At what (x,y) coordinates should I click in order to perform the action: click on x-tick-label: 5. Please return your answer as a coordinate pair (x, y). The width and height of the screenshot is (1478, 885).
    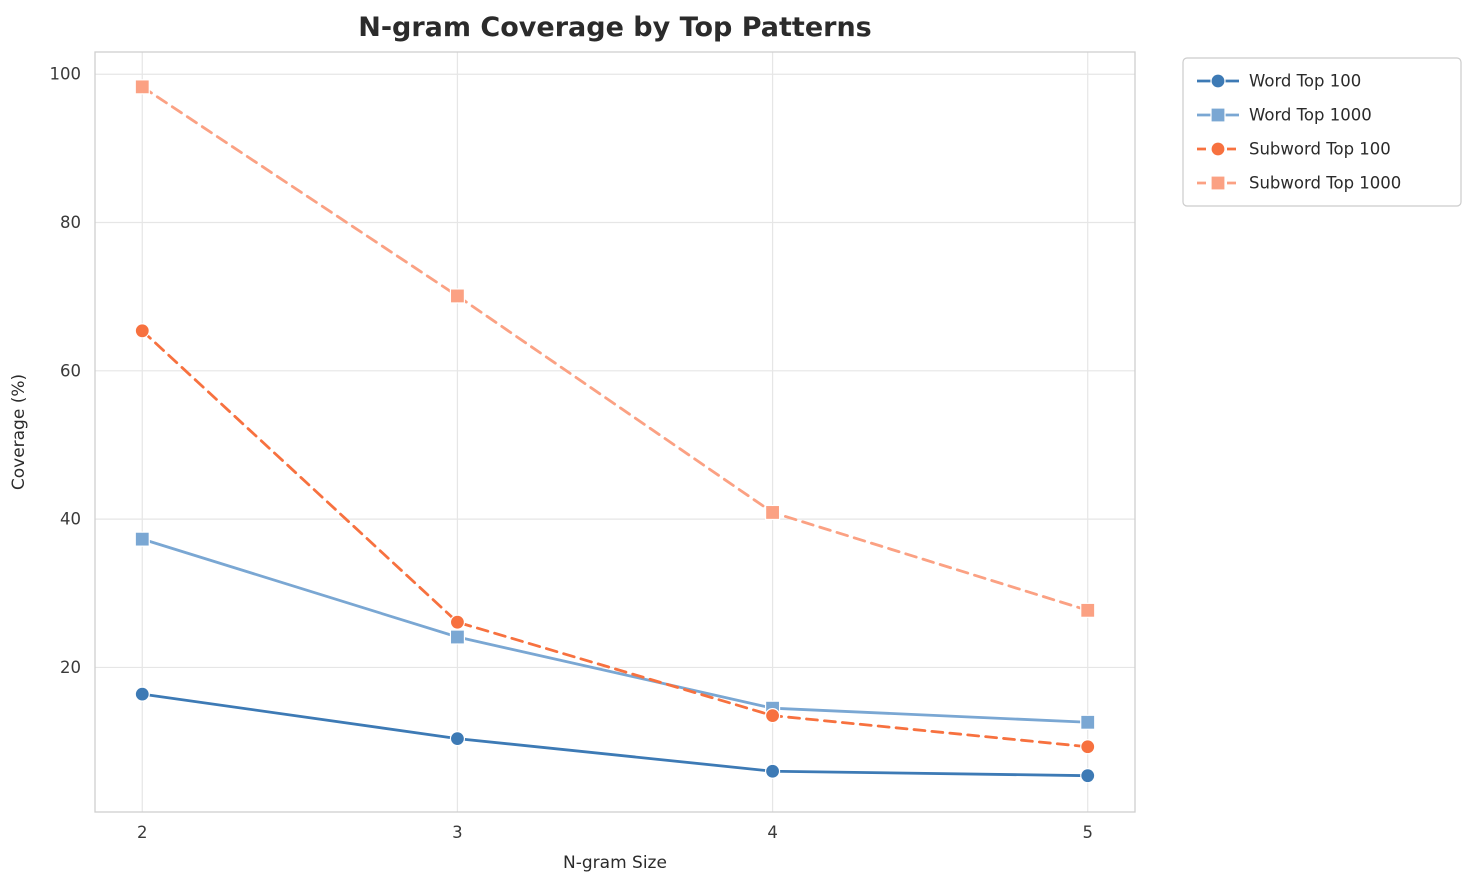
    Looking at the image, I should click on (1087, 832).